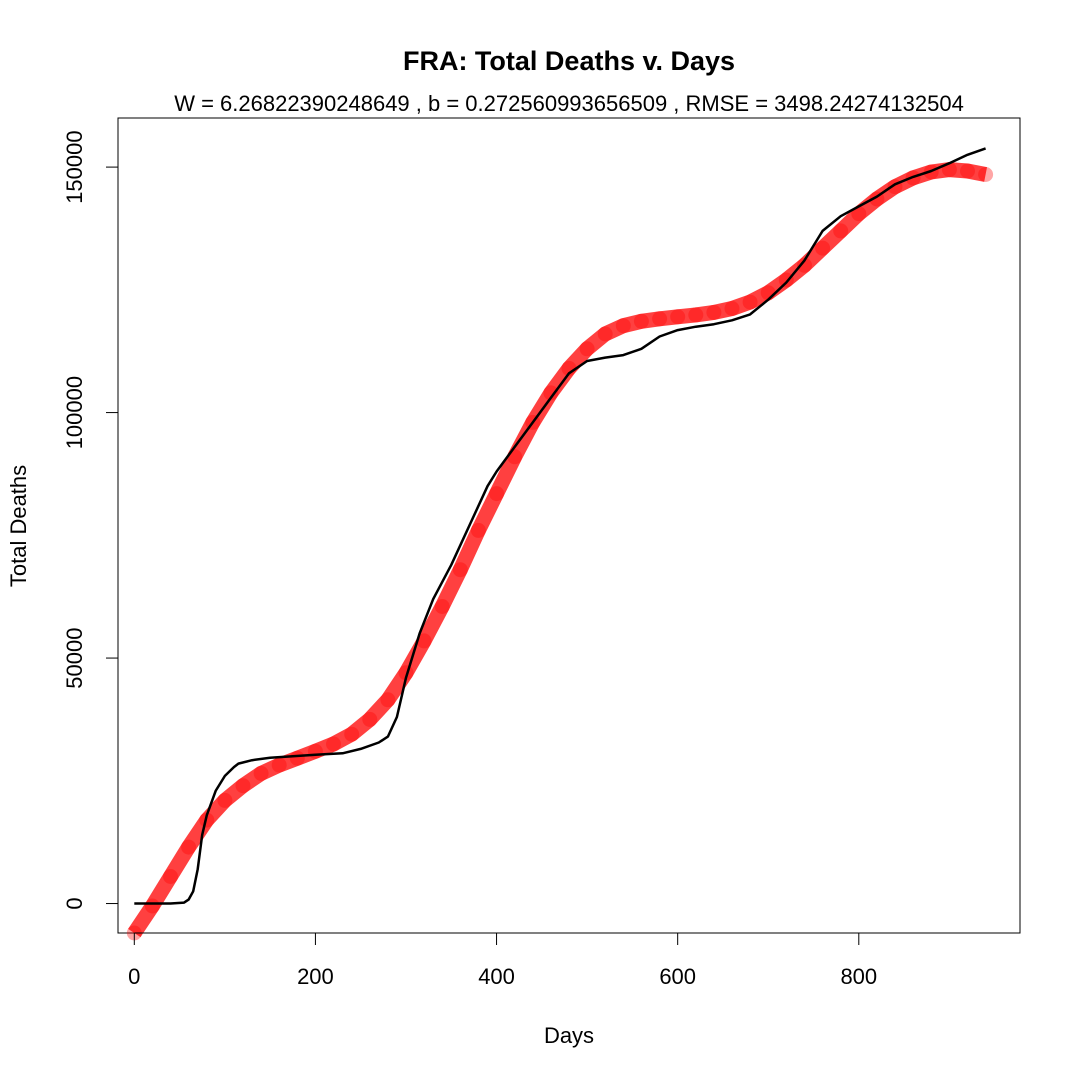 Image resolution: width=1080 pixels, height=1080 pixels. I want to click on y-tick-label: 100000, so click(74, 412).